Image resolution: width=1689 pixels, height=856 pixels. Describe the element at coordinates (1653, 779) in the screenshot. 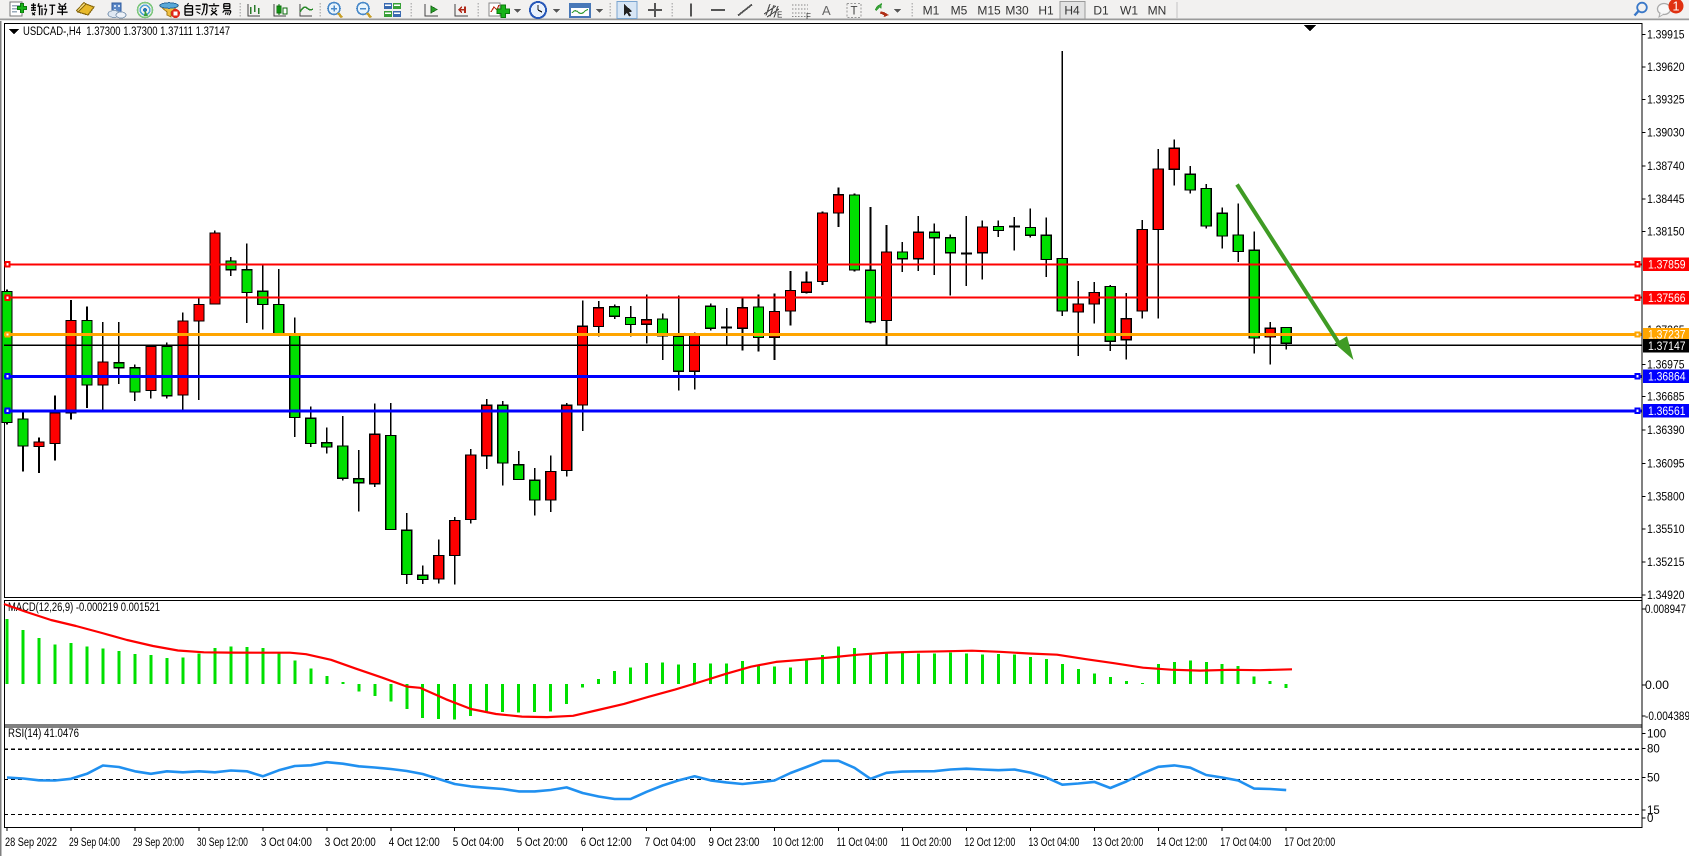

I see `svg-text: 50` at that location.